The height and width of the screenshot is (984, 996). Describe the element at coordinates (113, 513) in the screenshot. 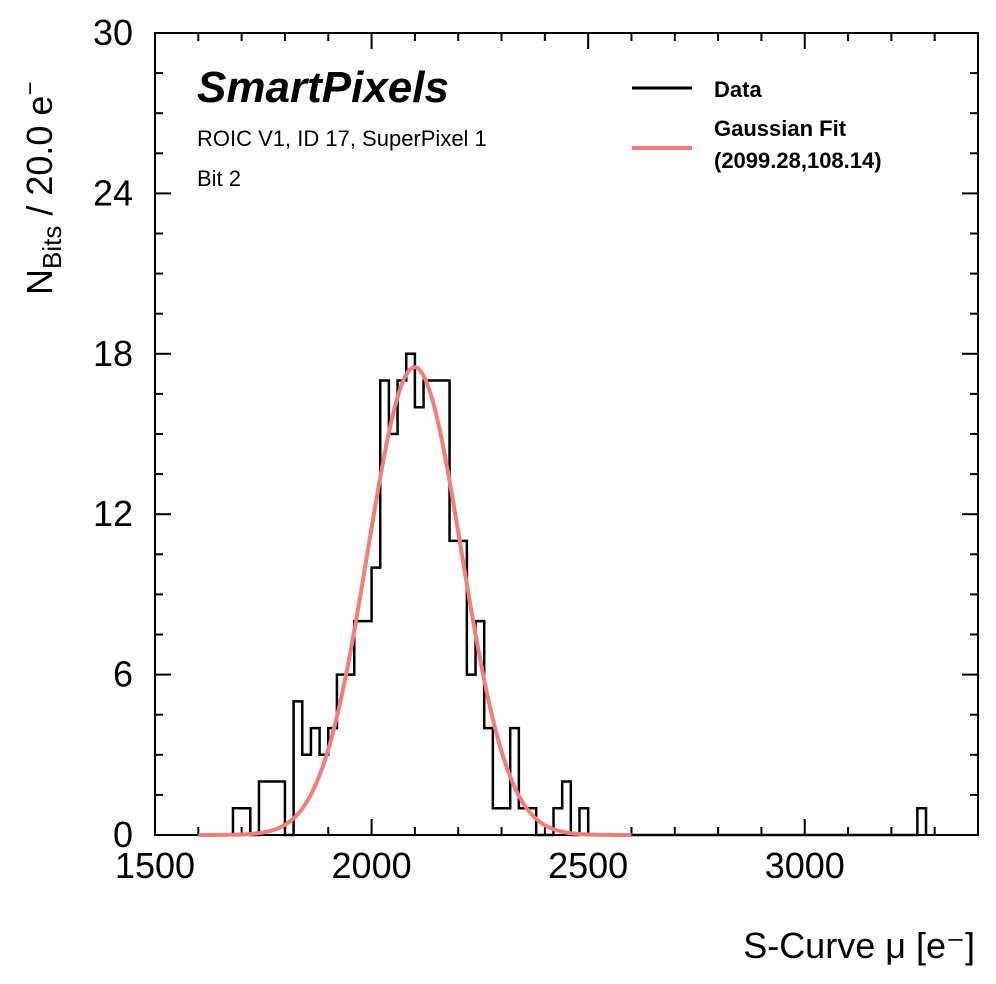

I see `y-tick-label: 12` at that location.